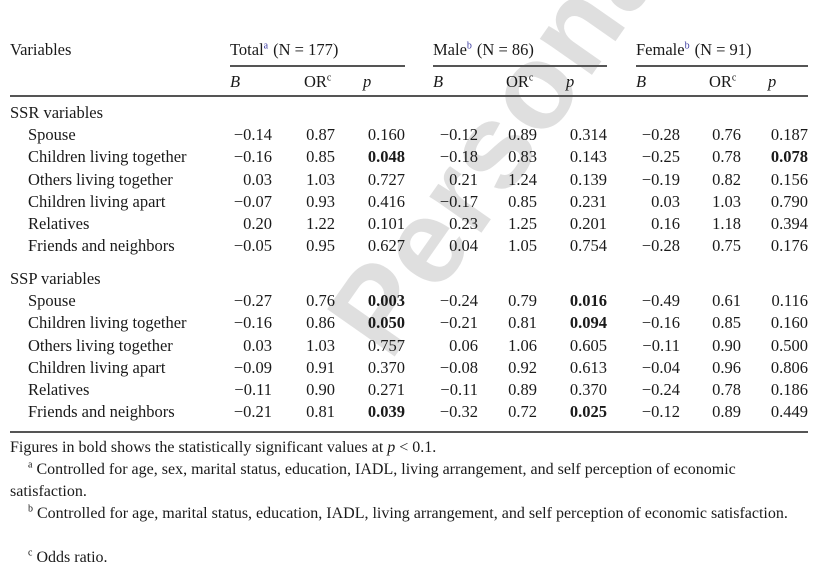 The height and width of the screenshot is (581, 820). What do you see at coordinates (386, 323) in the screenshot?
I see `table-cell: 0.050` at bounding box center [386, 323].